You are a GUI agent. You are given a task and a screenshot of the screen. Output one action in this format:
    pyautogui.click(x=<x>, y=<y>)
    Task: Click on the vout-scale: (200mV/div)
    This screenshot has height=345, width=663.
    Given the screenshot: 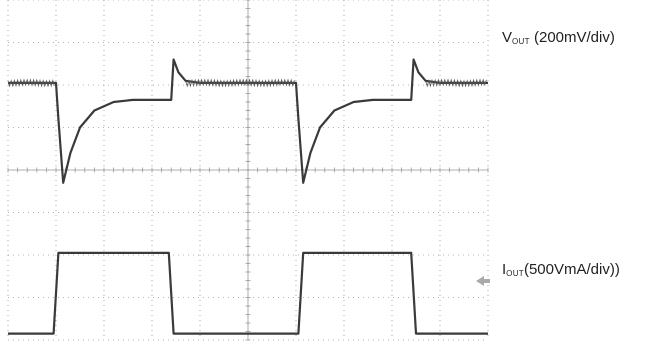 What is the action you would take?
    pyautogui.click(x=574, y=37)
    